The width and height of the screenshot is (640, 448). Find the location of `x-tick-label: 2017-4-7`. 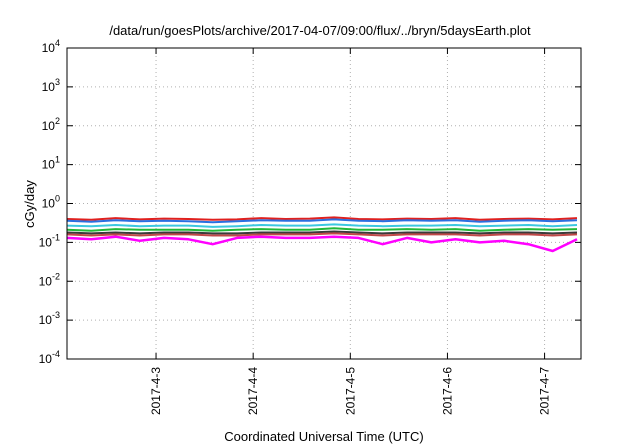

x-tick-label: 2017-4-7 is located at coordinates (545, 391).